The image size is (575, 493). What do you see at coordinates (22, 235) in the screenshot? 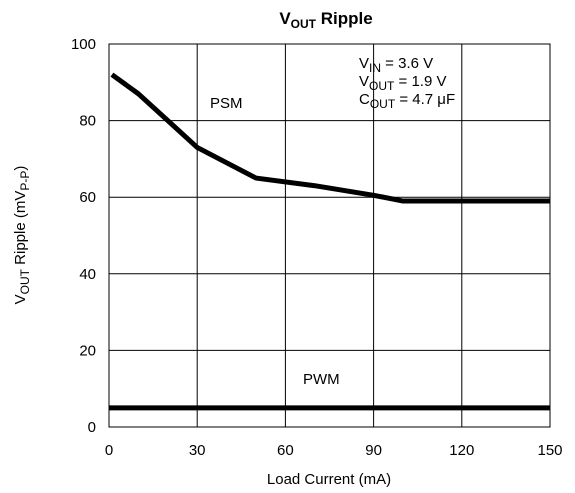
I see `y-axis-label: VOUT Ripple (mVP-P)` at bounding box center [22, 235].